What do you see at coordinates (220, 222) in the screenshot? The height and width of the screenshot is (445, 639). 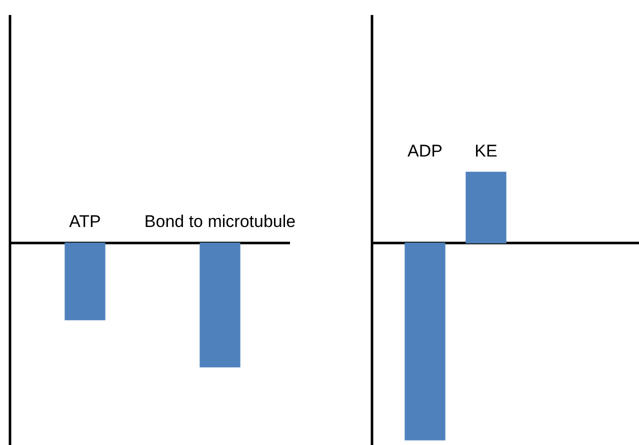 I see `x-tick-label: Bond to microtubule` at bounding box center [220, 222].